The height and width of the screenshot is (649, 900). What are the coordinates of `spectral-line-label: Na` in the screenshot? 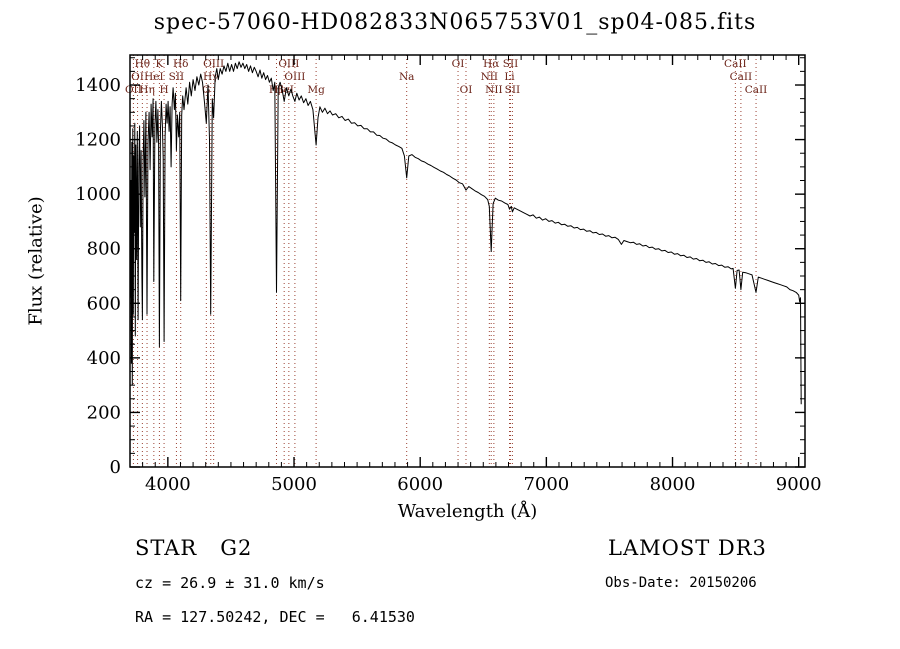 It's located at (406, 77).